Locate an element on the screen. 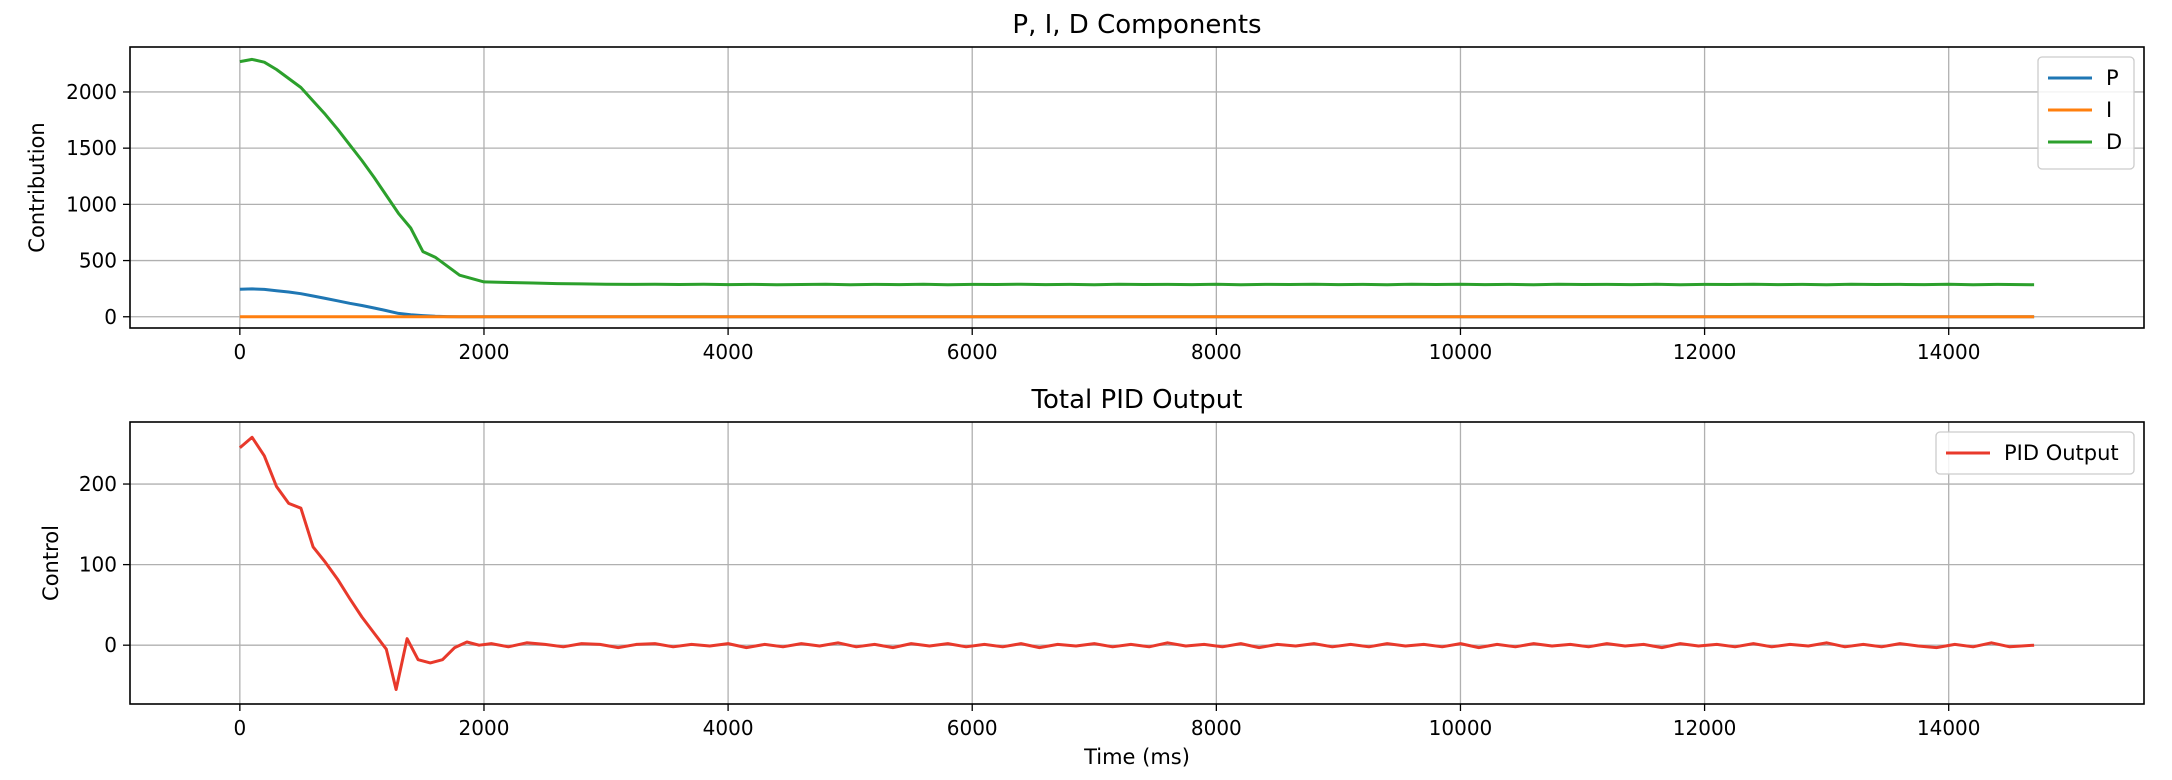 The image size is (2172, 780). legend: PID Output is located at coordinates (2035, 453).